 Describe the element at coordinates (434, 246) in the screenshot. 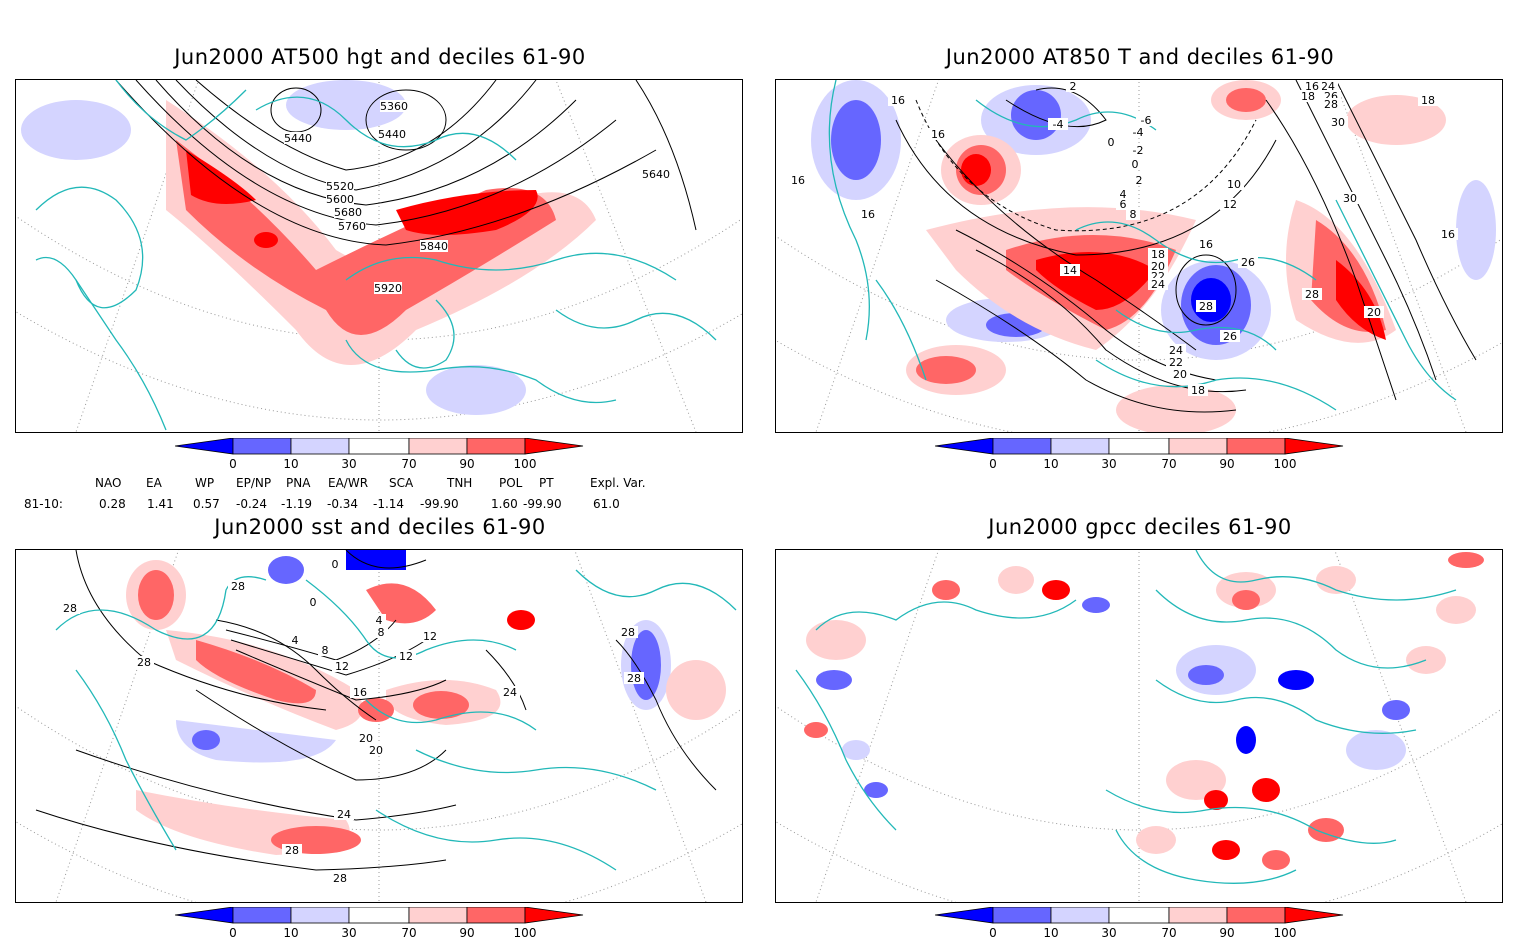

I see `contour-label: 5840` at that location.